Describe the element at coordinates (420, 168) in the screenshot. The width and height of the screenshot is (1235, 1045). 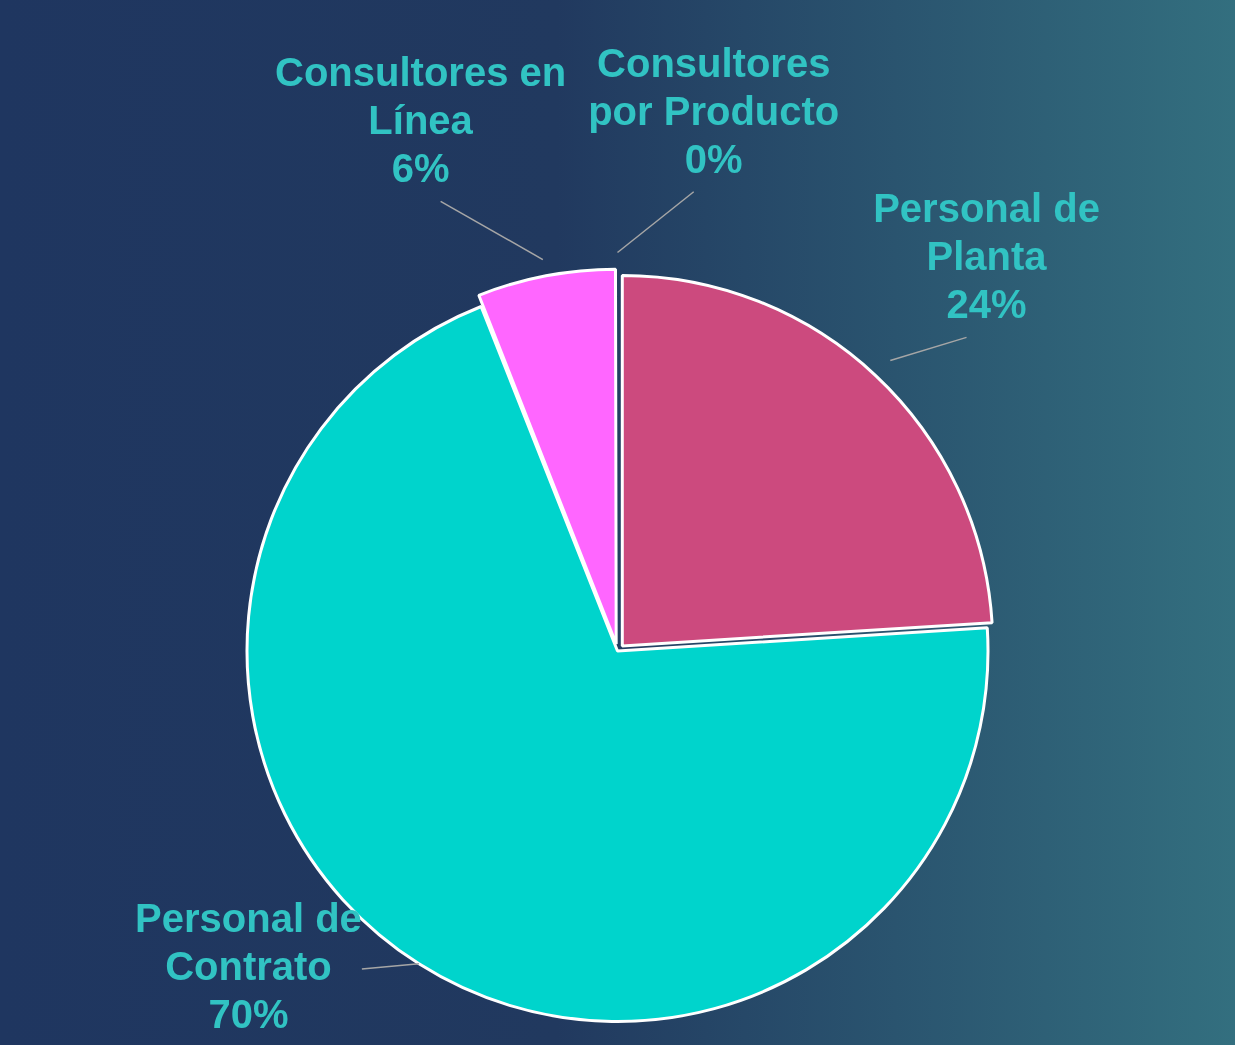
I see `data-label: 6%` at that location.